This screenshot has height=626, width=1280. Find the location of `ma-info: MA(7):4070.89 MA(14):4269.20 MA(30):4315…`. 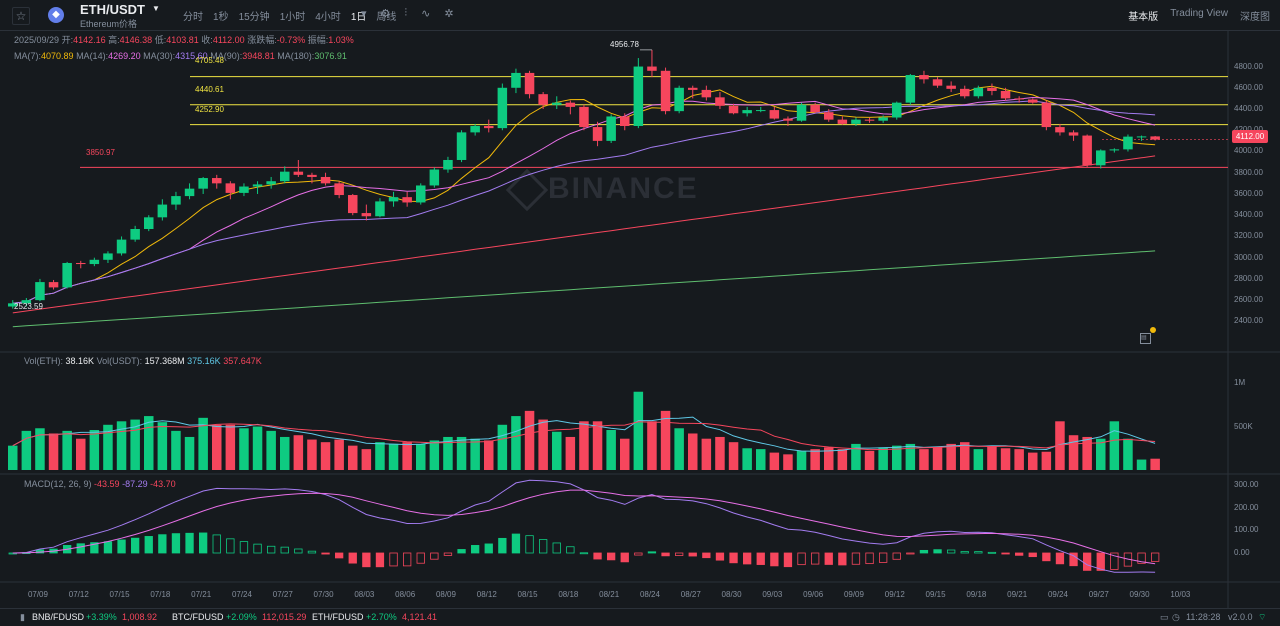

ma-info: MA(7):4070.89 MA(14):4269.20 MA(30):4315… is located at coordinates (180, 56).